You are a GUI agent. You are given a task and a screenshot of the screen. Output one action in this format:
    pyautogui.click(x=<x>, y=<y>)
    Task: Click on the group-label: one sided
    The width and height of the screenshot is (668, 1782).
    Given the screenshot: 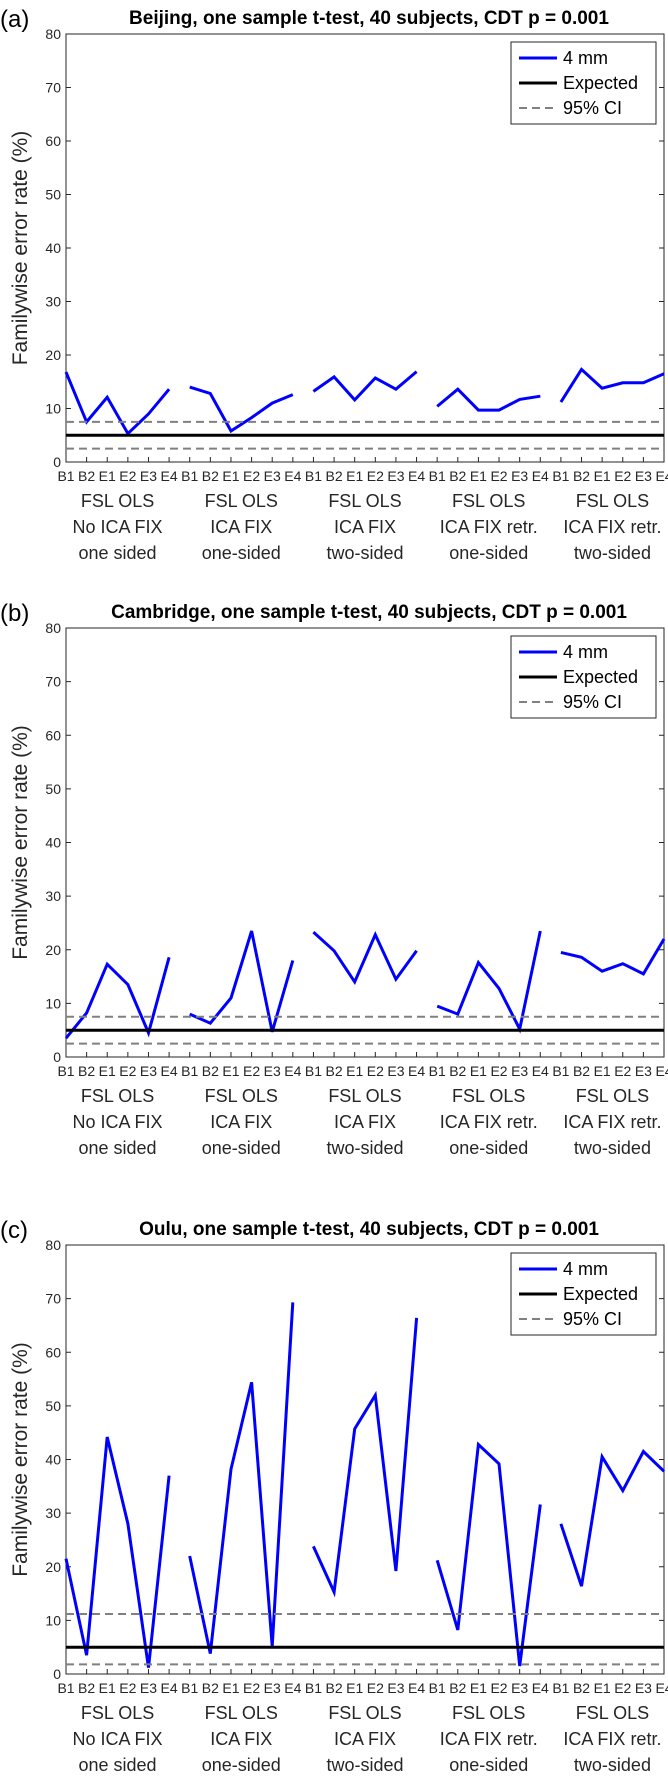 What is the action you would take?
    pyautogui.click(x=118, y=553)
    